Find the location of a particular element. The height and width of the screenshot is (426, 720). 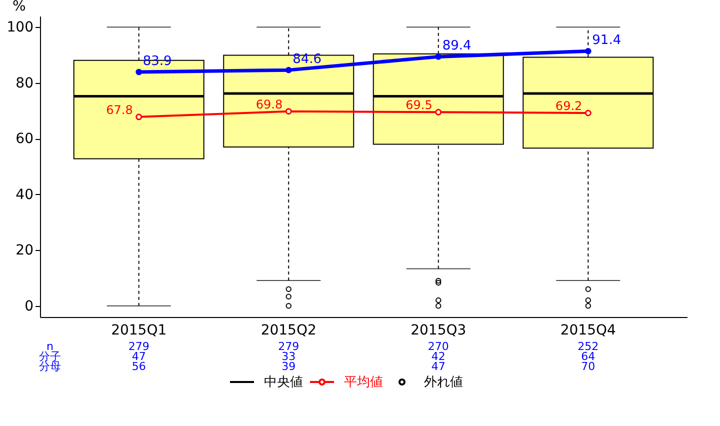

data-label: 91.4 is located at coordinates (607, 40).